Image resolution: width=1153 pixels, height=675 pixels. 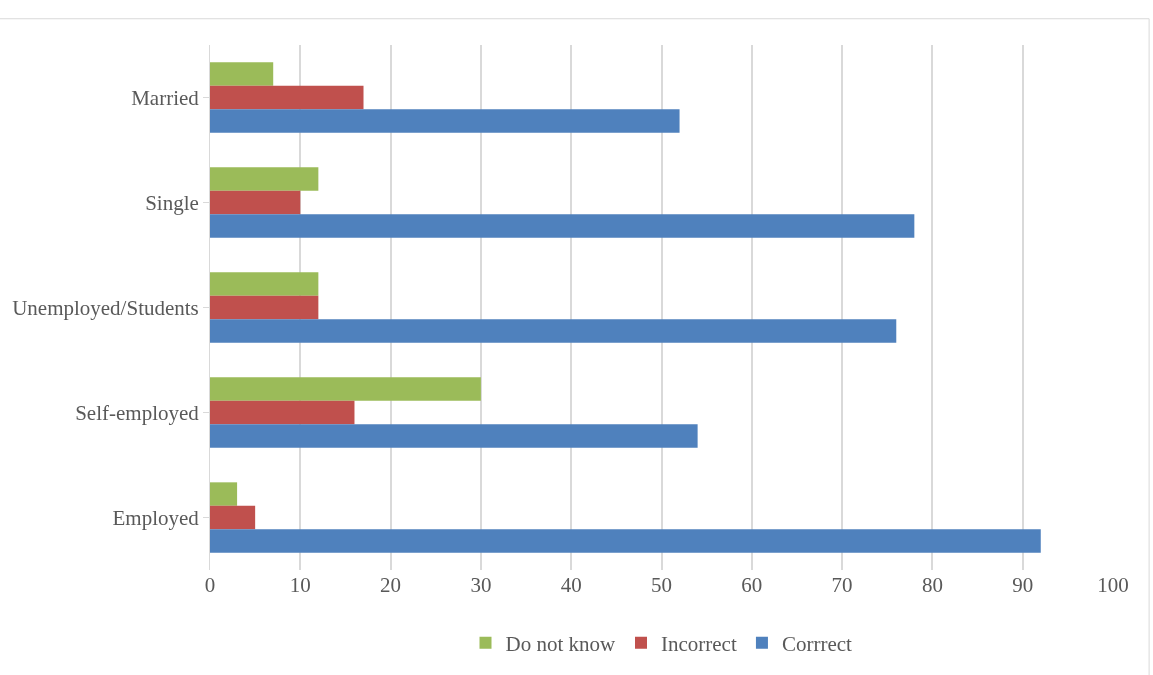 What do you see at coordinates (105, 307) in the screenshot?
I see `y-tick-label: Unemployed/Students` at bounding box center [105, 307].